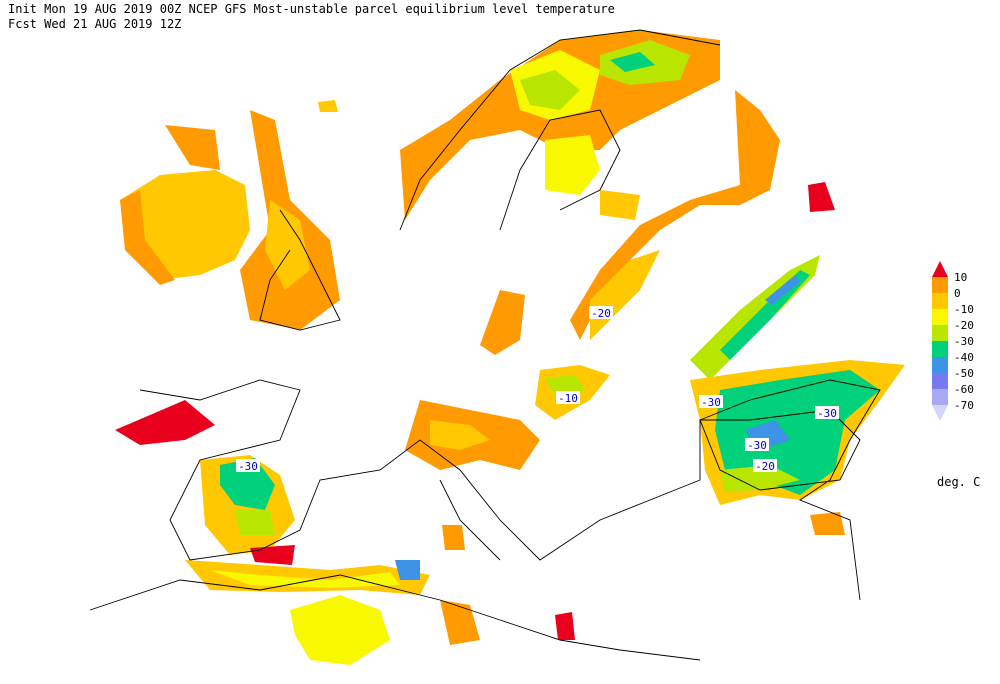 The image size is (1000, 684). I want to click on legend-label: -50, so click(964, 373).